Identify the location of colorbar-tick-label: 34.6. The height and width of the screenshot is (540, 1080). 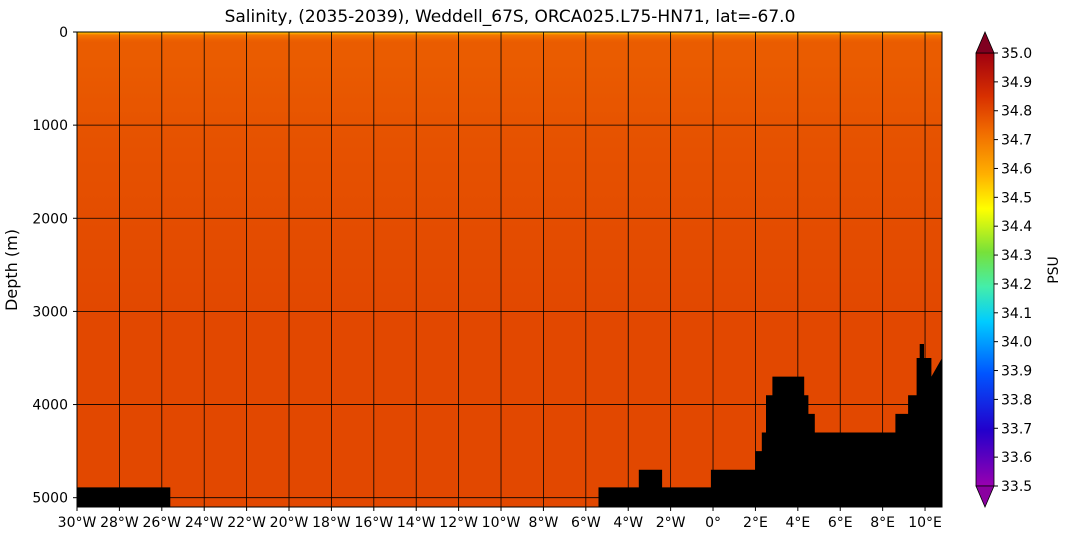
(1016, 169).